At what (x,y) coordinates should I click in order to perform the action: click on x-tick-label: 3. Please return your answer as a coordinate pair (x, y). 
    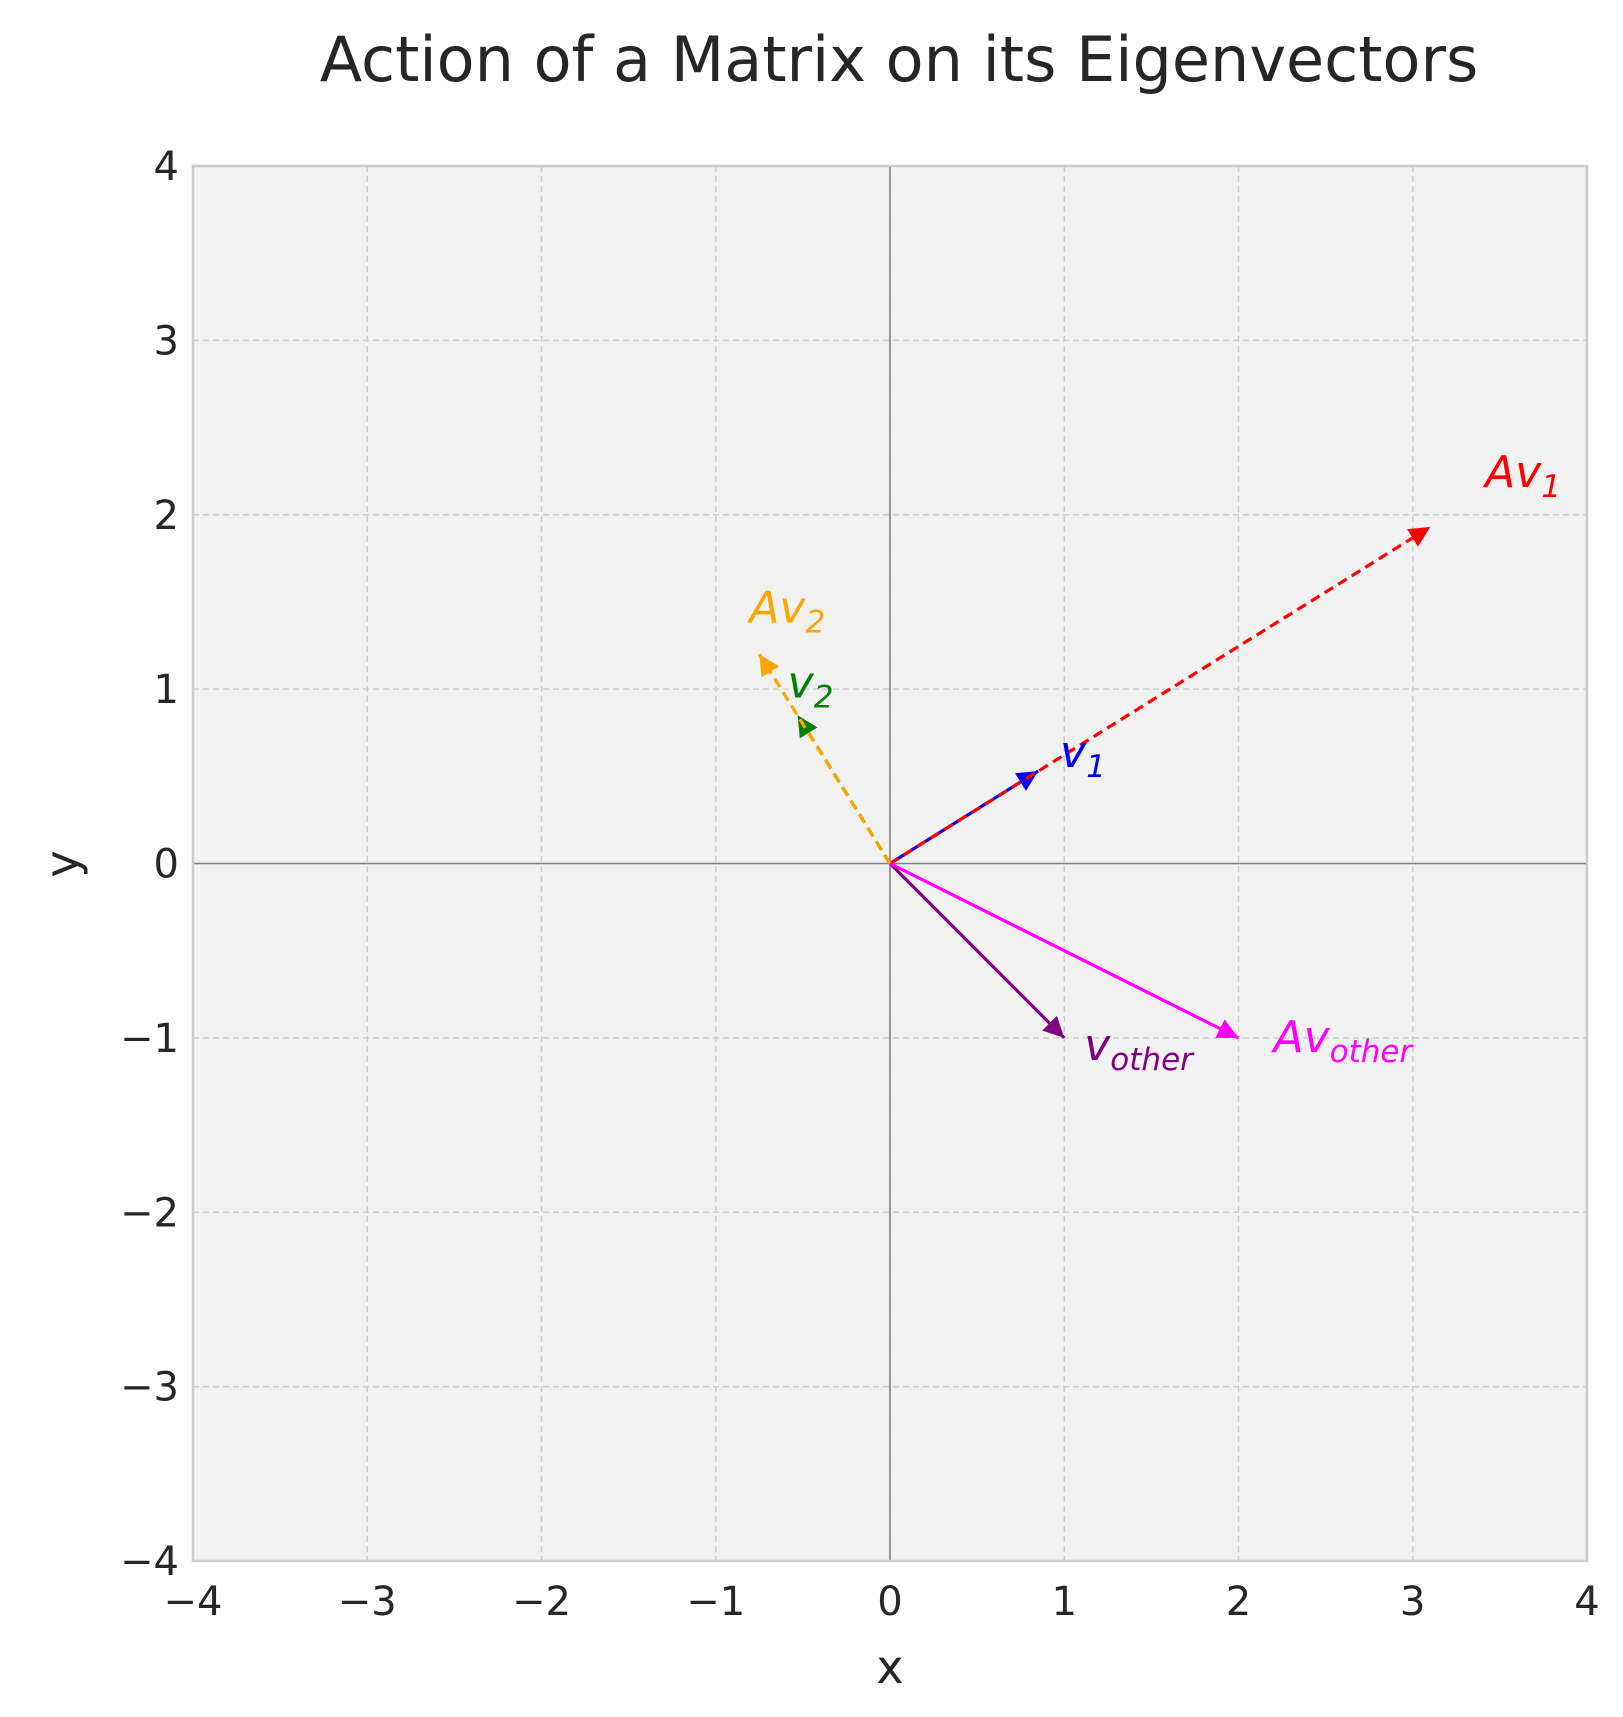
    Looking at the image, I should click on (1412, 1602).